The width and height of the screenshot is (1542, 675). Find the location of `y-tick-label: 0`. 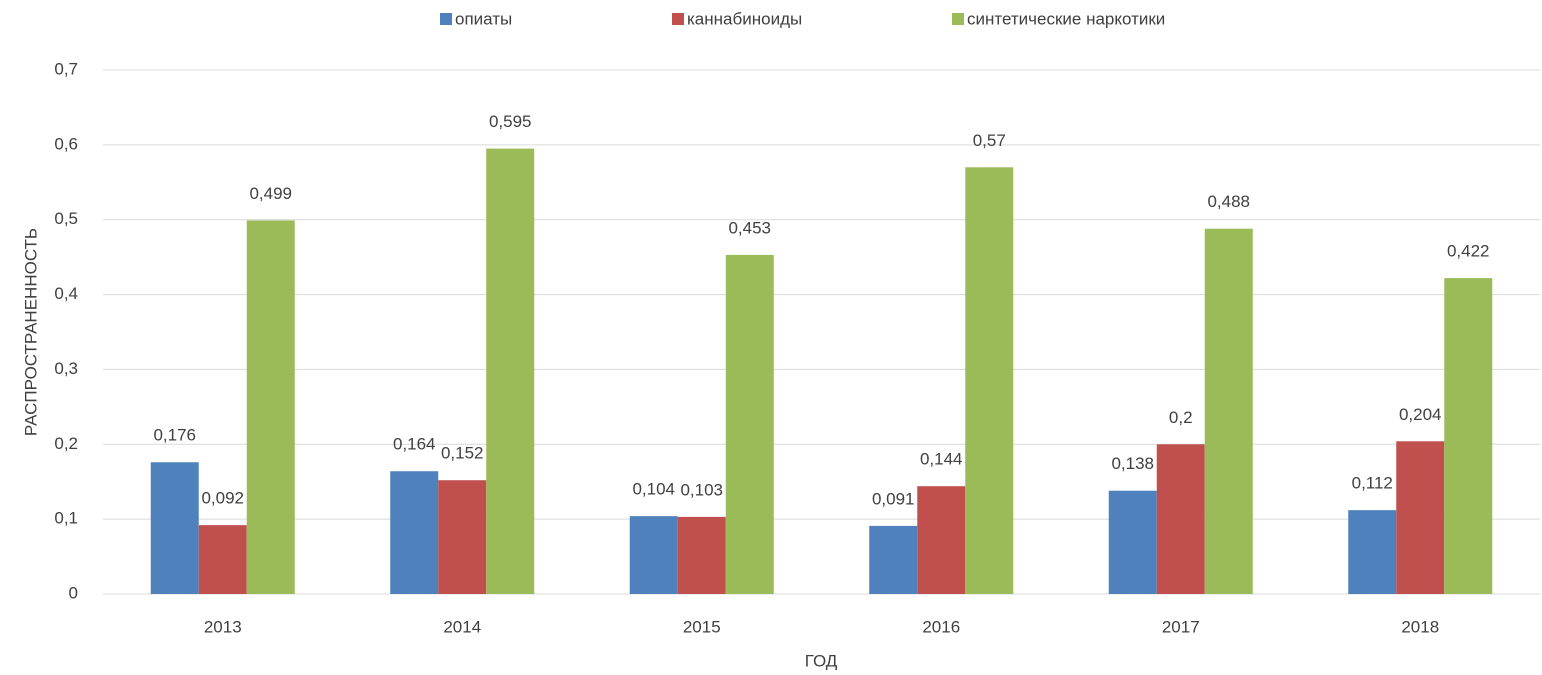

y-tick-label: 0 is located at coordinates (73, 592).